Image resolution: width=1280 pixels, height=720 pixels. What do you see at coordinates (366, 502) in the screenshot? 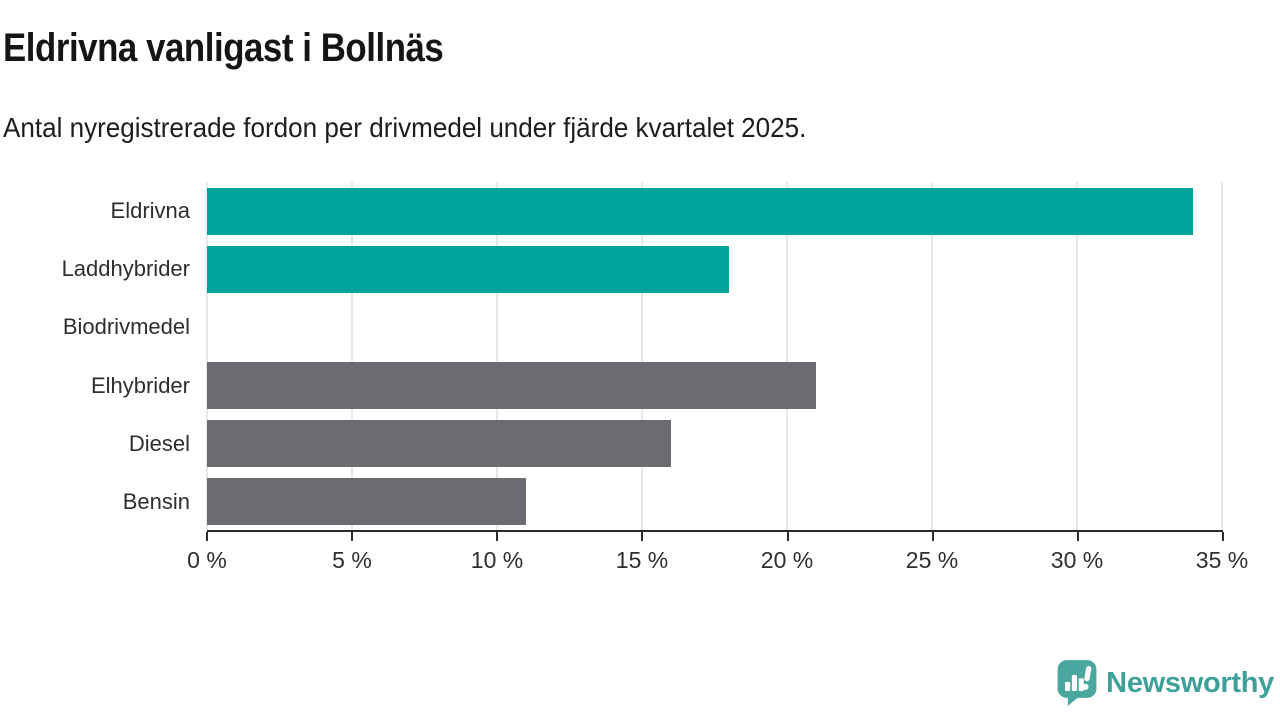
I see `bar-bensin` at bounding box center [366, 502].